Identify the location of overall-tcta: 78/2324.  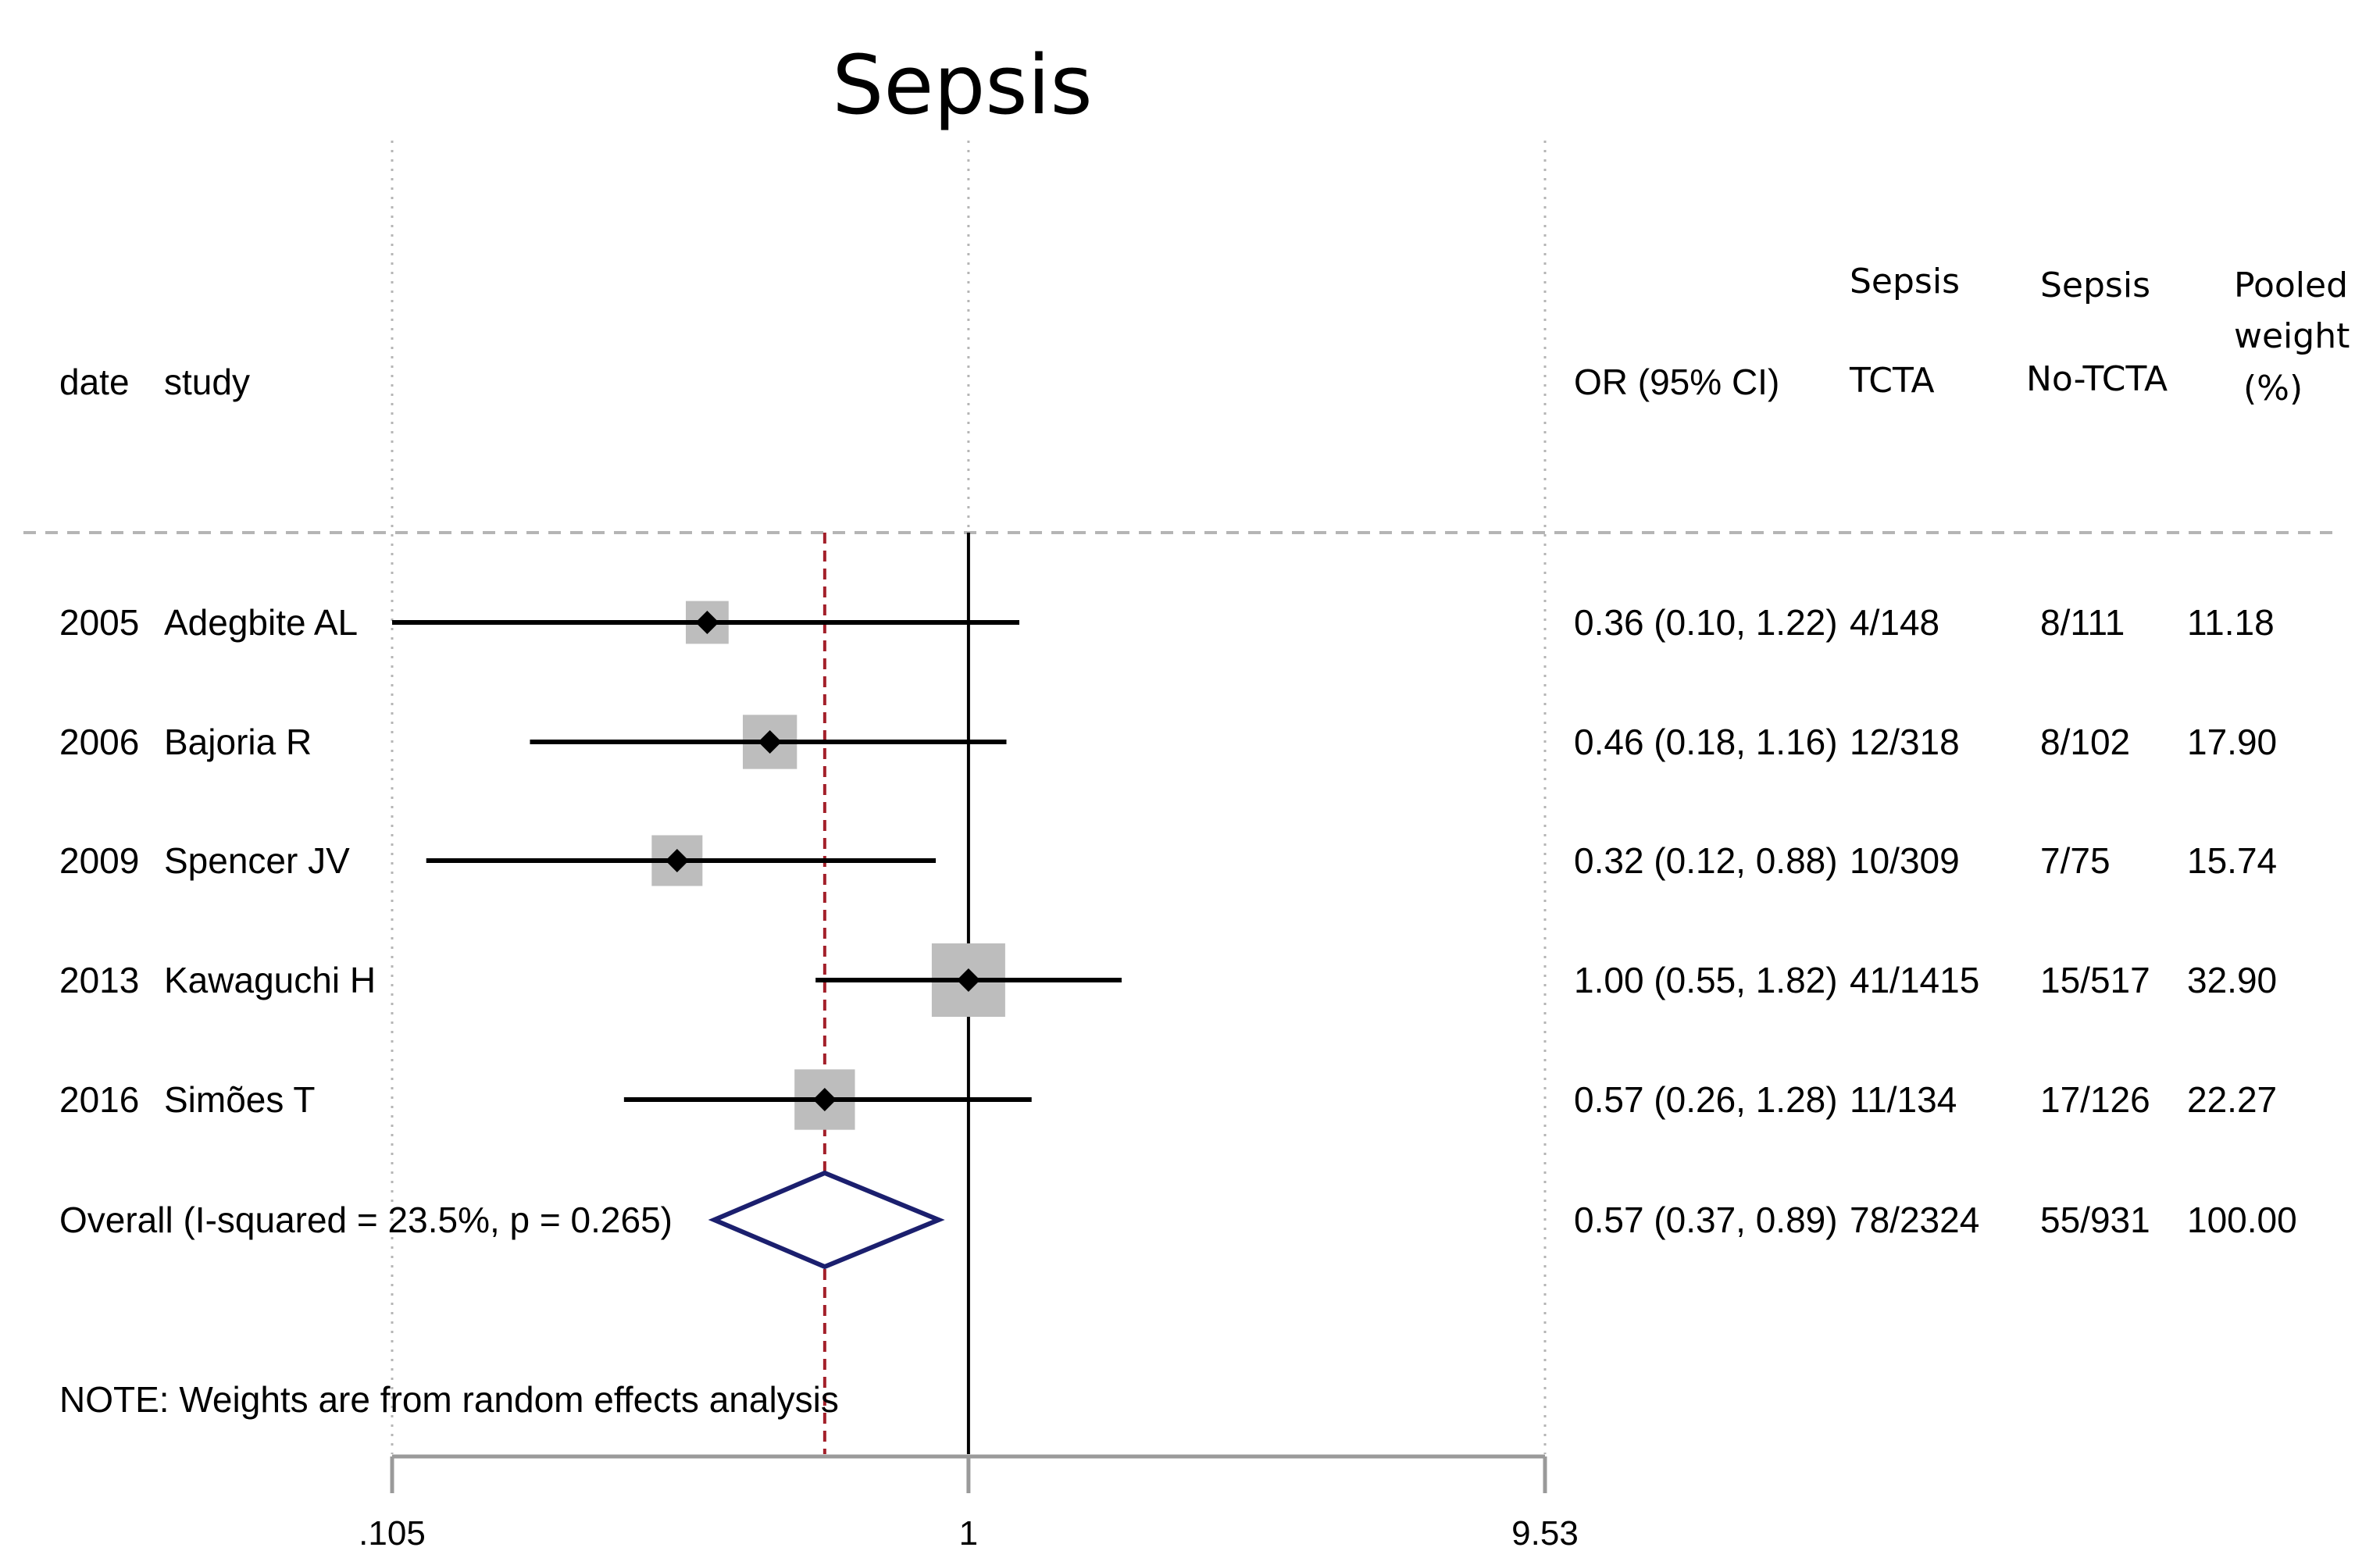
(1914, 1220).